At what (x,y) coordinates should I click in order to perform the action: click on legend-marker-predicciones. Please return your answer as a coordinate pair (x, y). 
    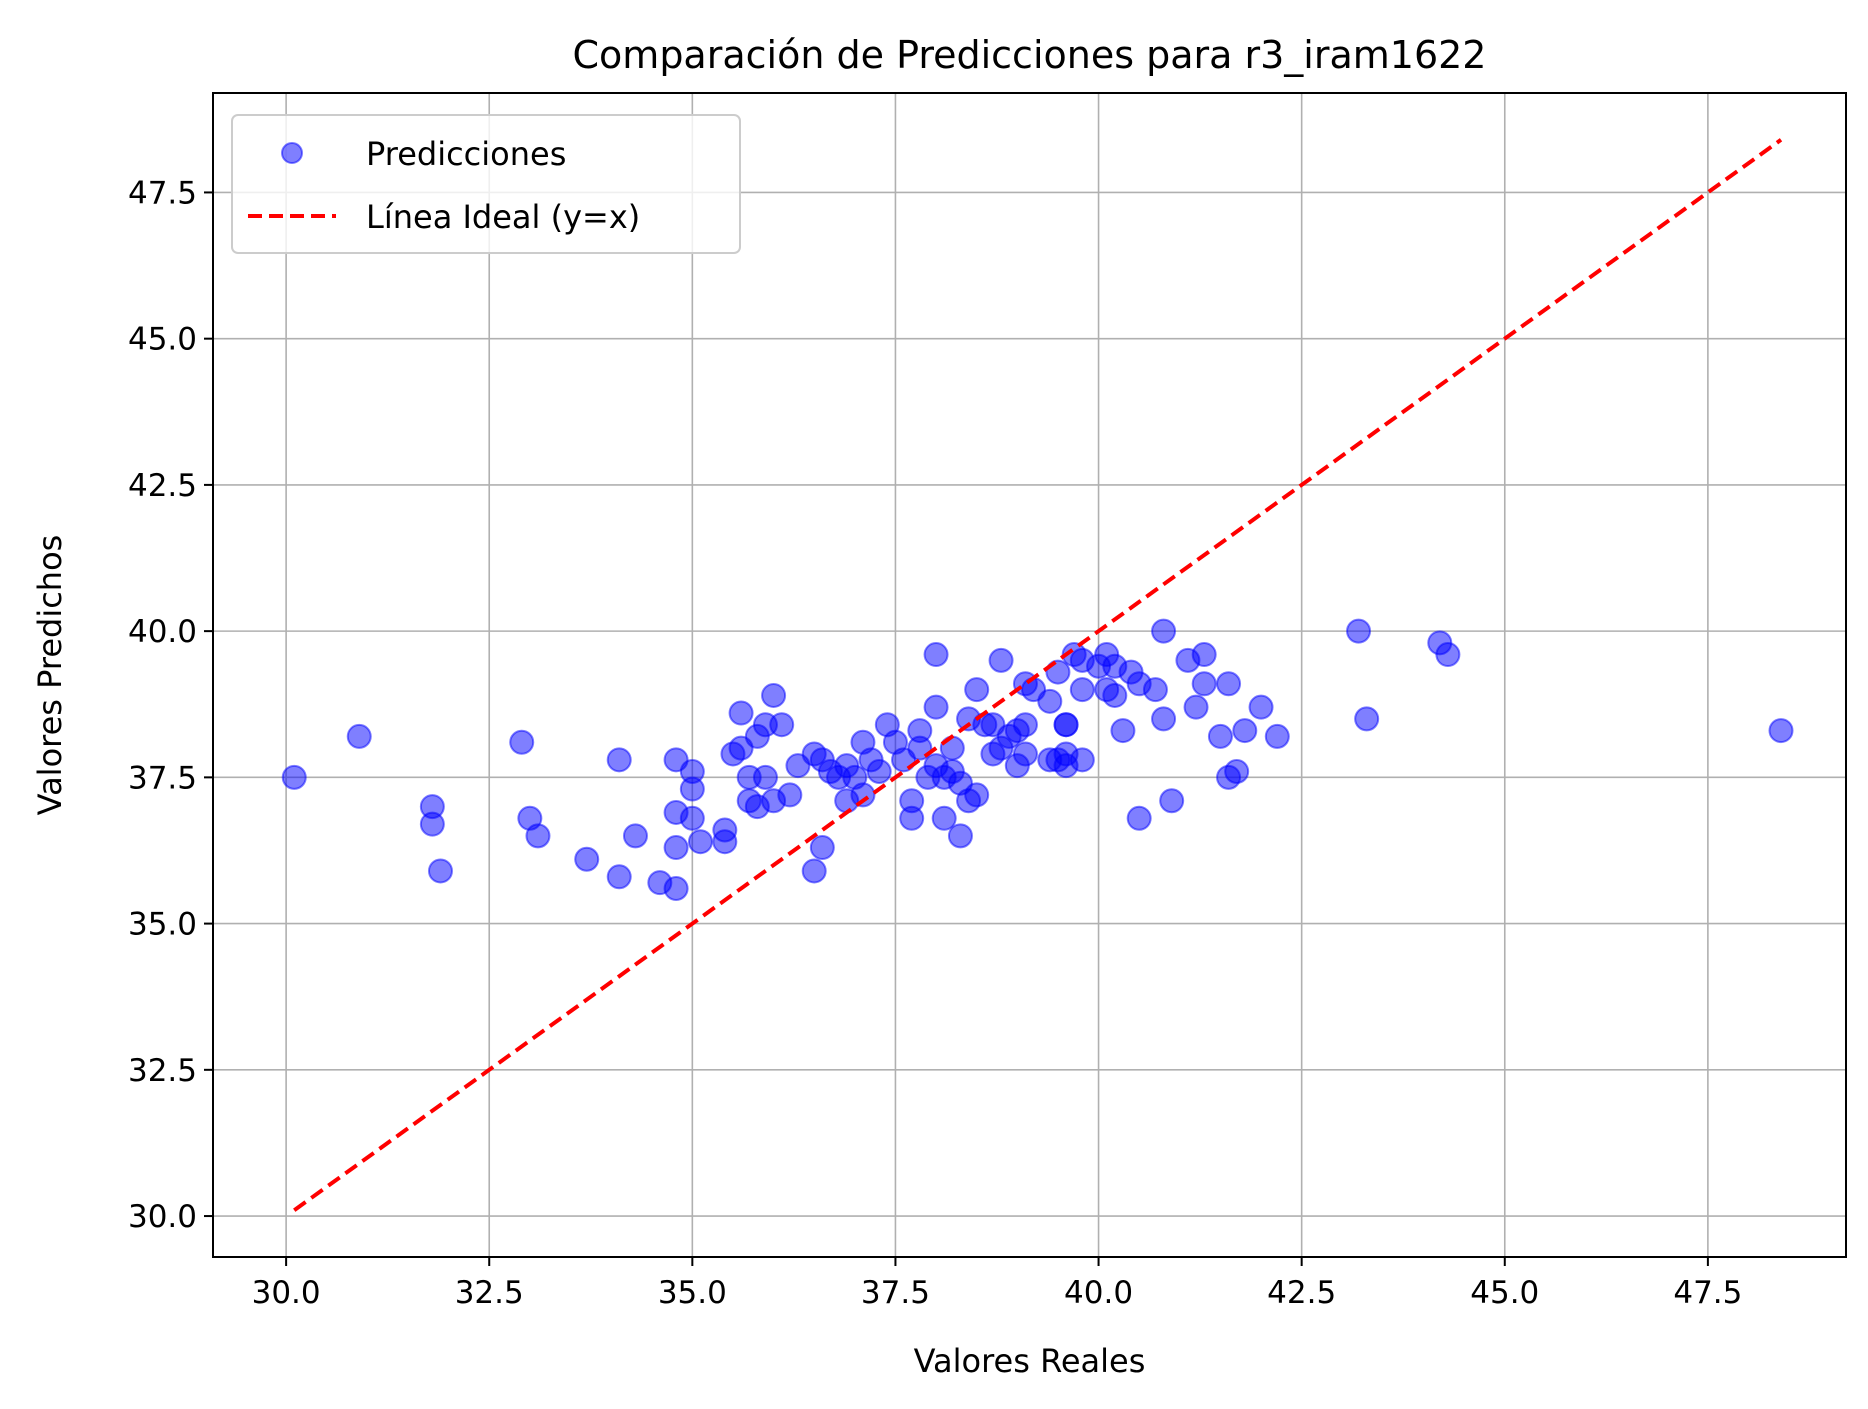
    Looking at the image, I should click on (292, 153).